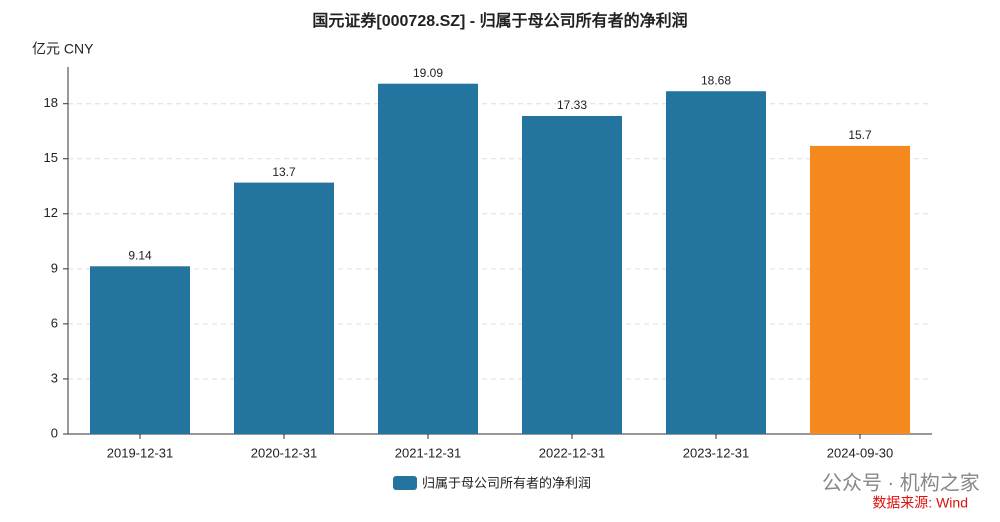 This screenshot has width=1000, height=522. Describe the element at coordinates (901, 482) in the screenshot. I see `watermark: 公众号 · 机构之家` at that location.